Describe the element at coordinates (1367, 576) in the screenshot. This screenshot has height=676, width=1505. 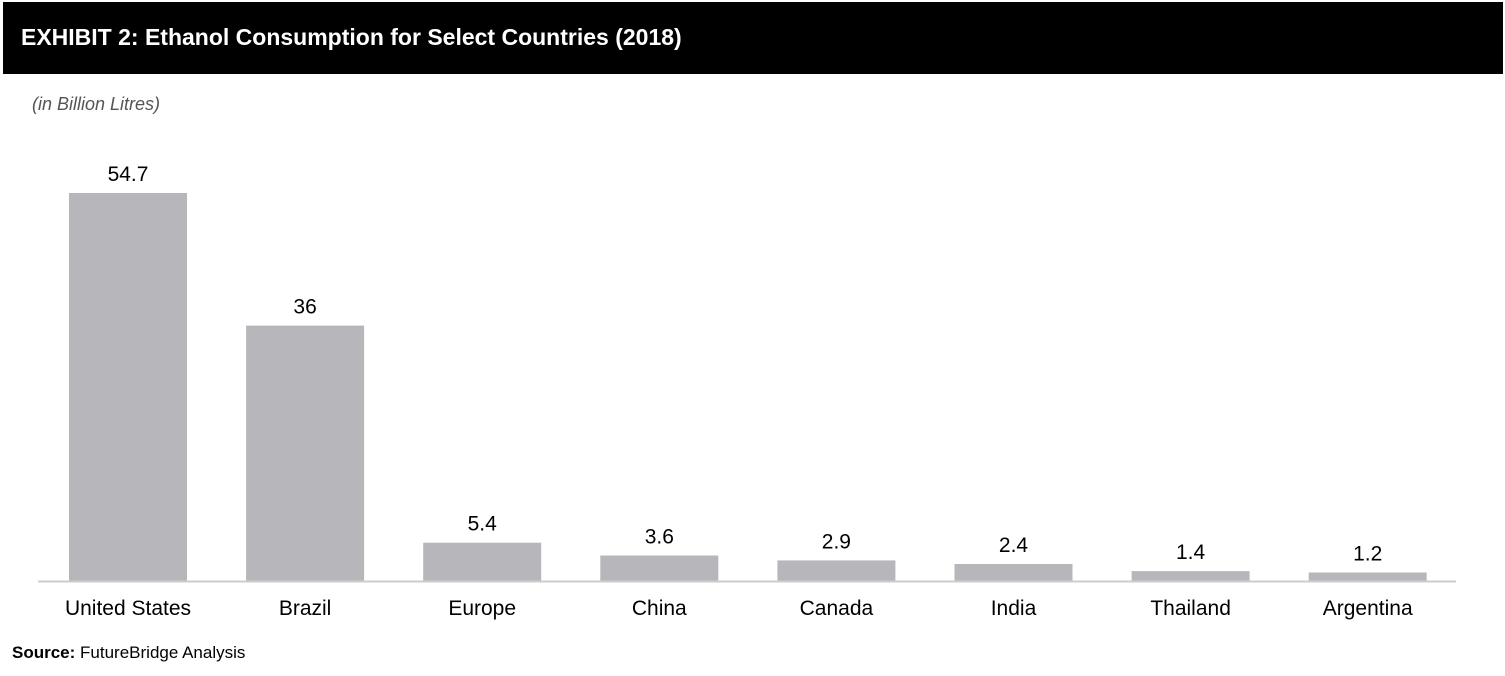
I see `bar-argentina` at that location.